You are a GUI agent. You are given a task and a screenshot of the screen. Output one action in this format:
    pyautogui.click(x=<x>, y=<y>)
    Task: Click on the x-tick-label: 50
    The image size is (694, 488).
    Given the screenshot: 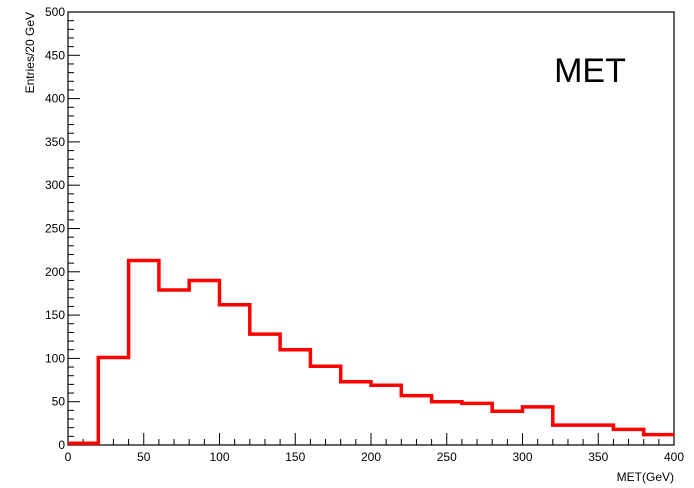 What is the action you would take?
    pyautogui.click(x=144, y=457)
    